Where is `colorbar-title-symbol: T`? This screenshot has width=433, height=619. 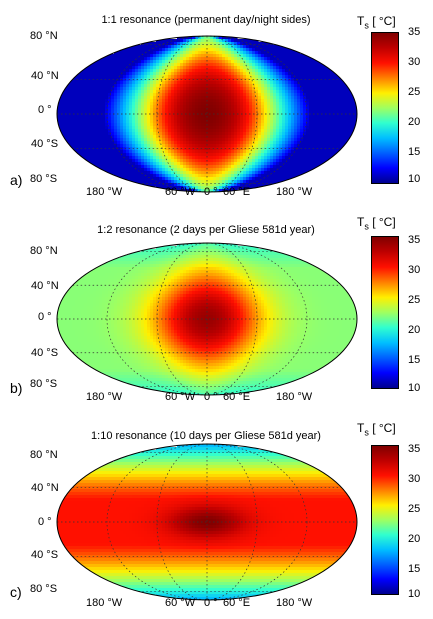 colorbar-title-symbol: T is located at coordinates (361, 21).